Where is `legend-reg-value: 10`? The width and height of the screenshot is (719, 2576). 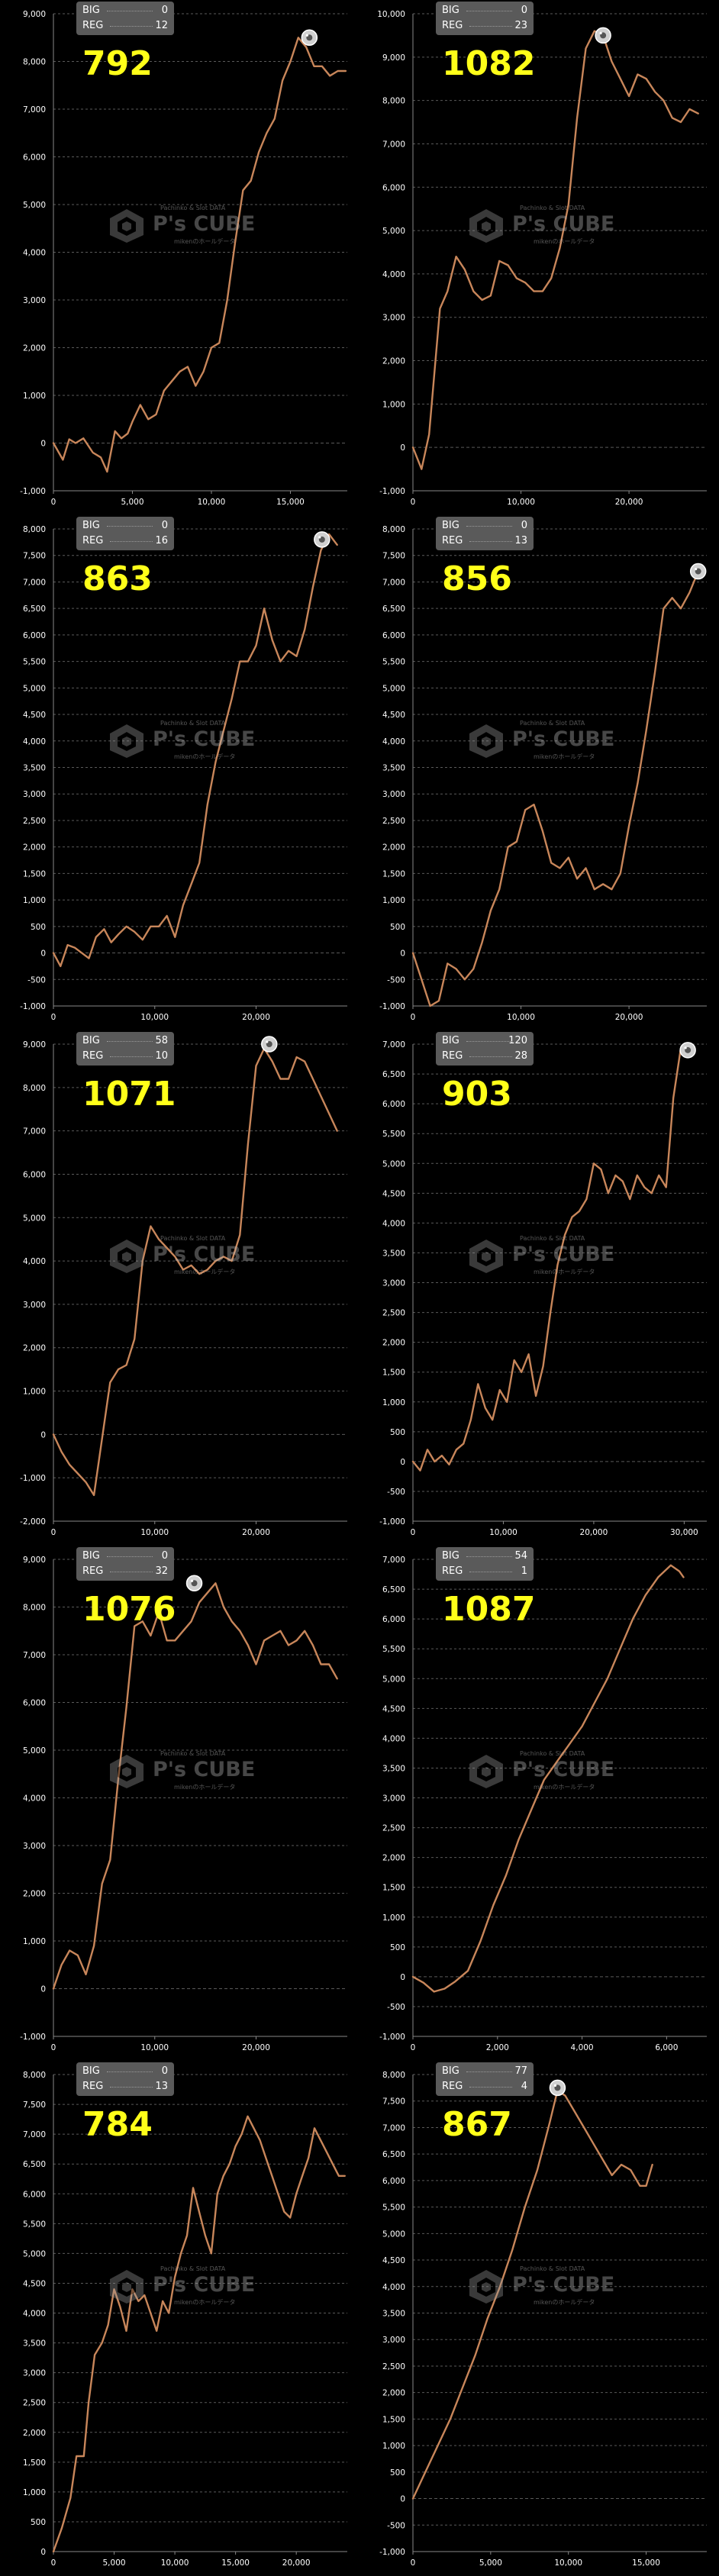 legend-reg-value: 10 is located at coordinates (161, 1056).